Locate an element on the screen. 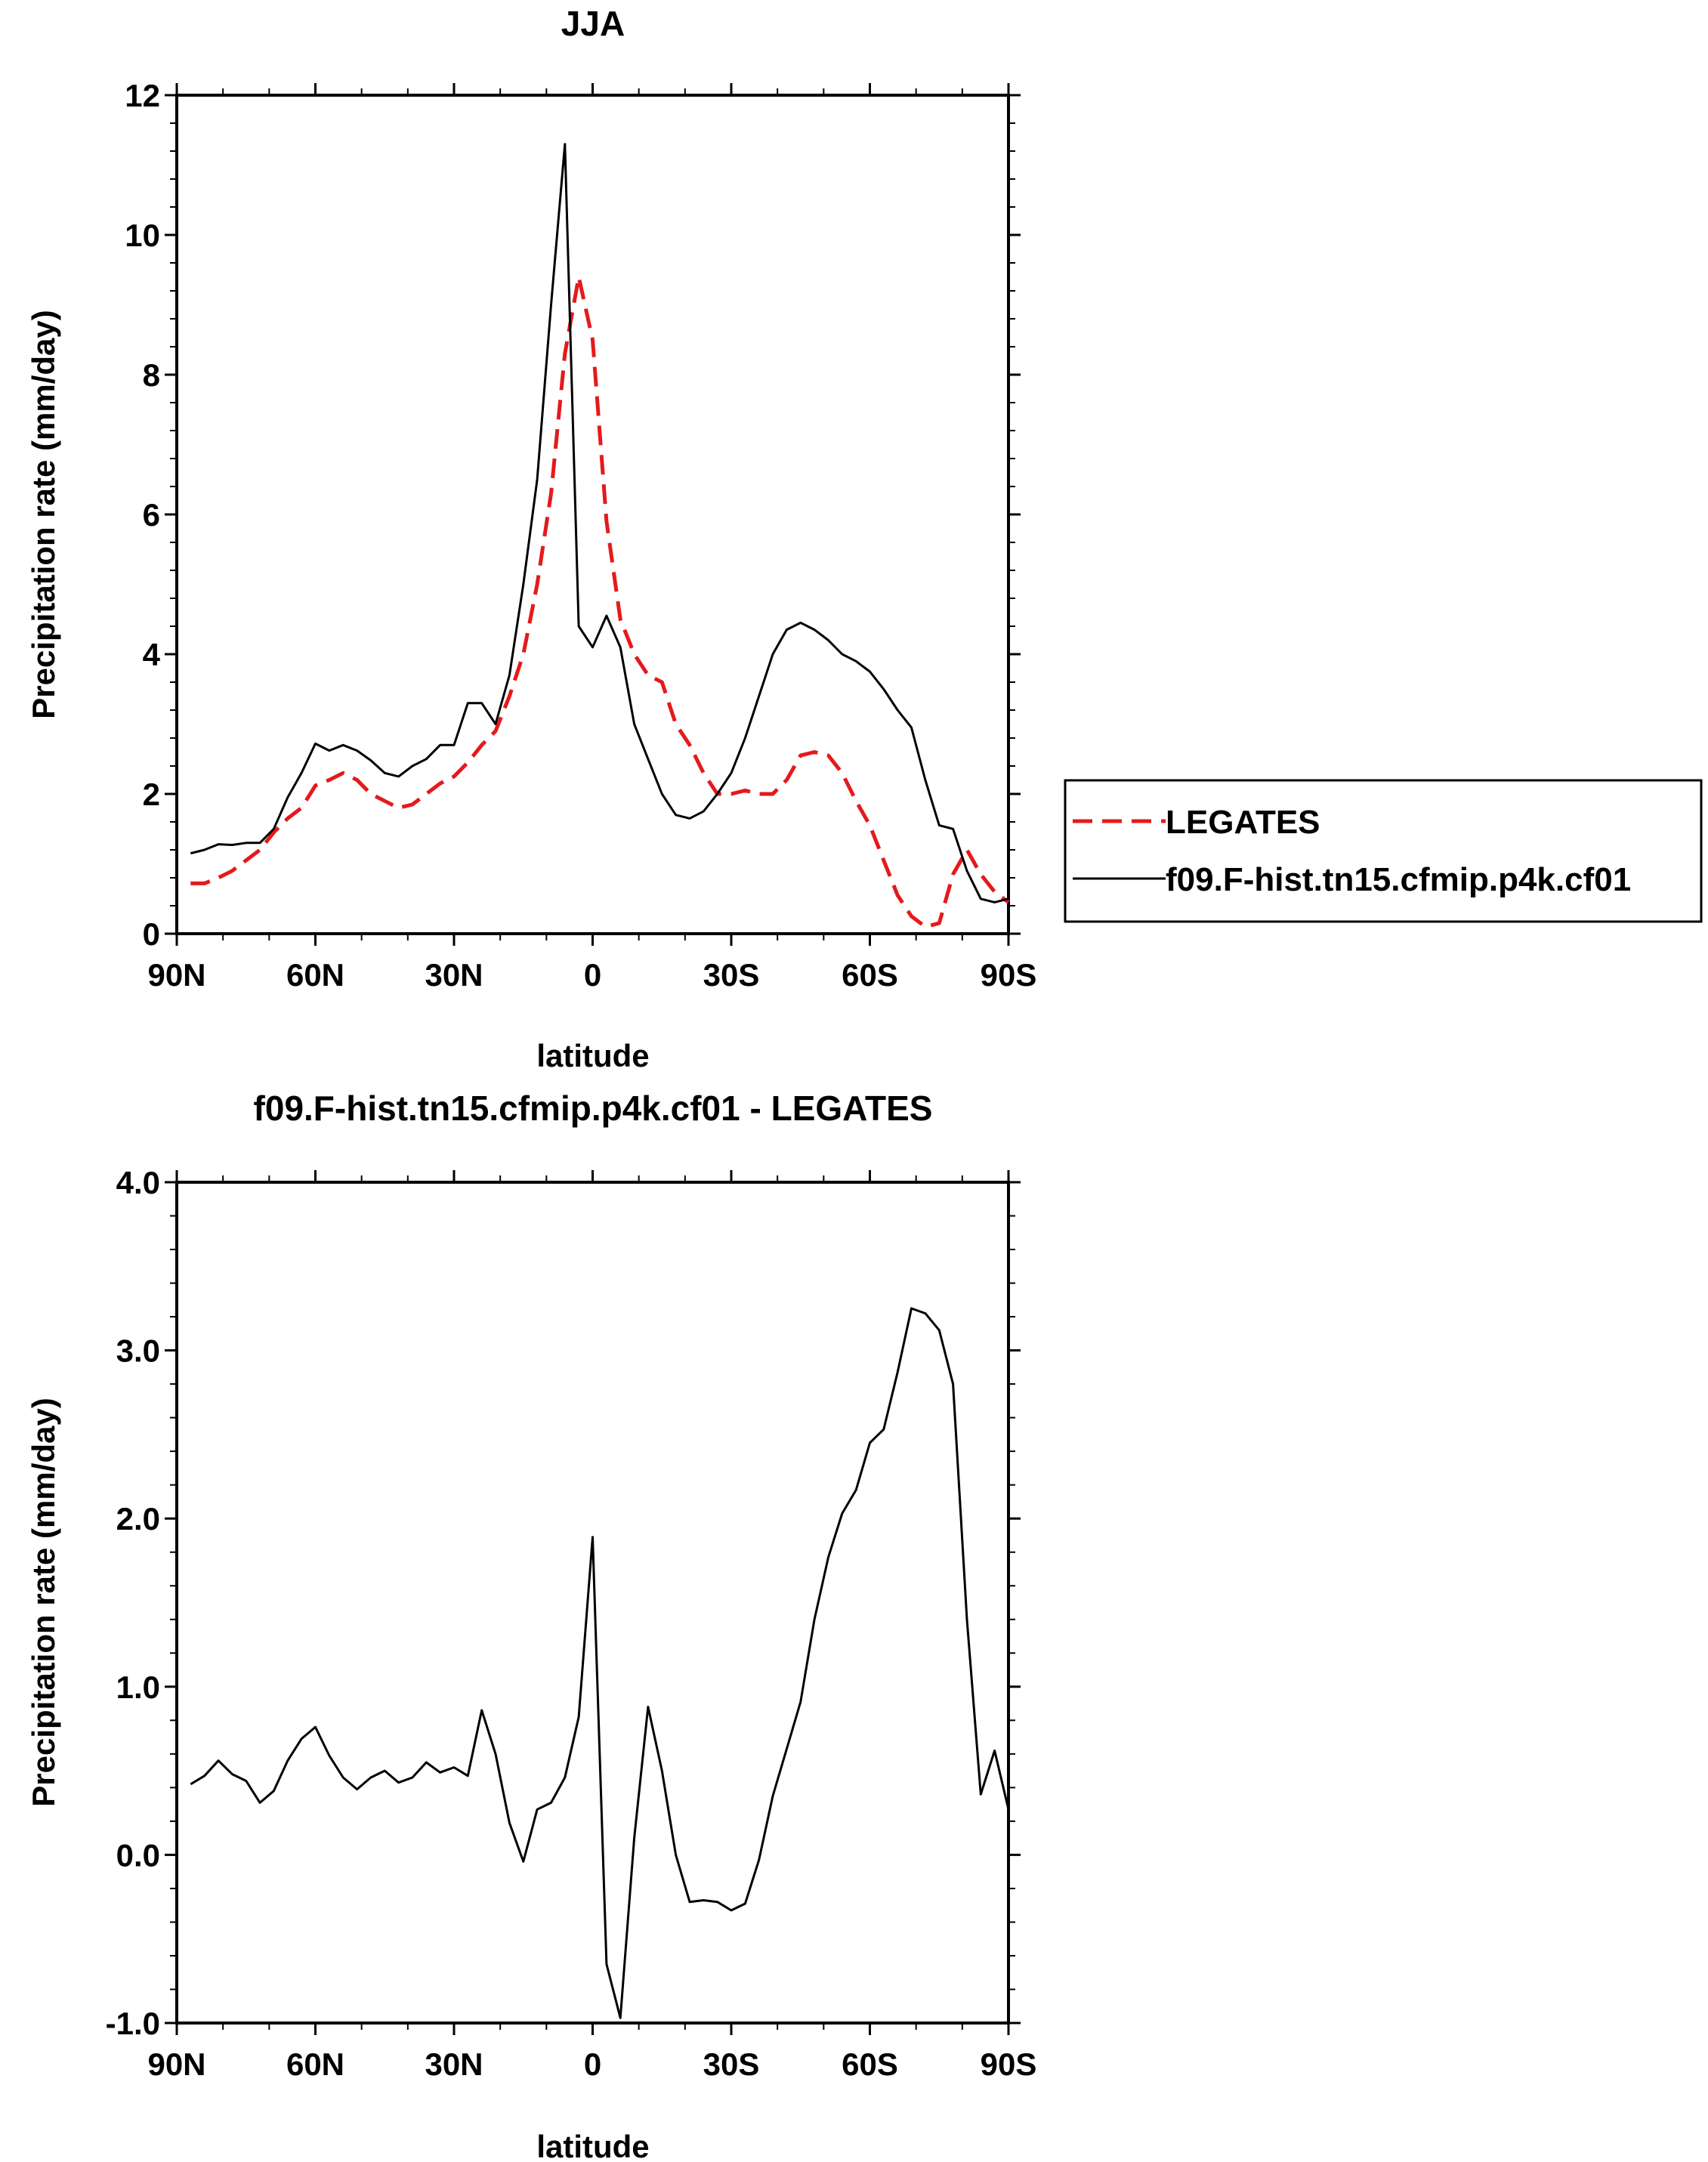  top-x-tick-label: 30N is located at coordinates (454, 975).